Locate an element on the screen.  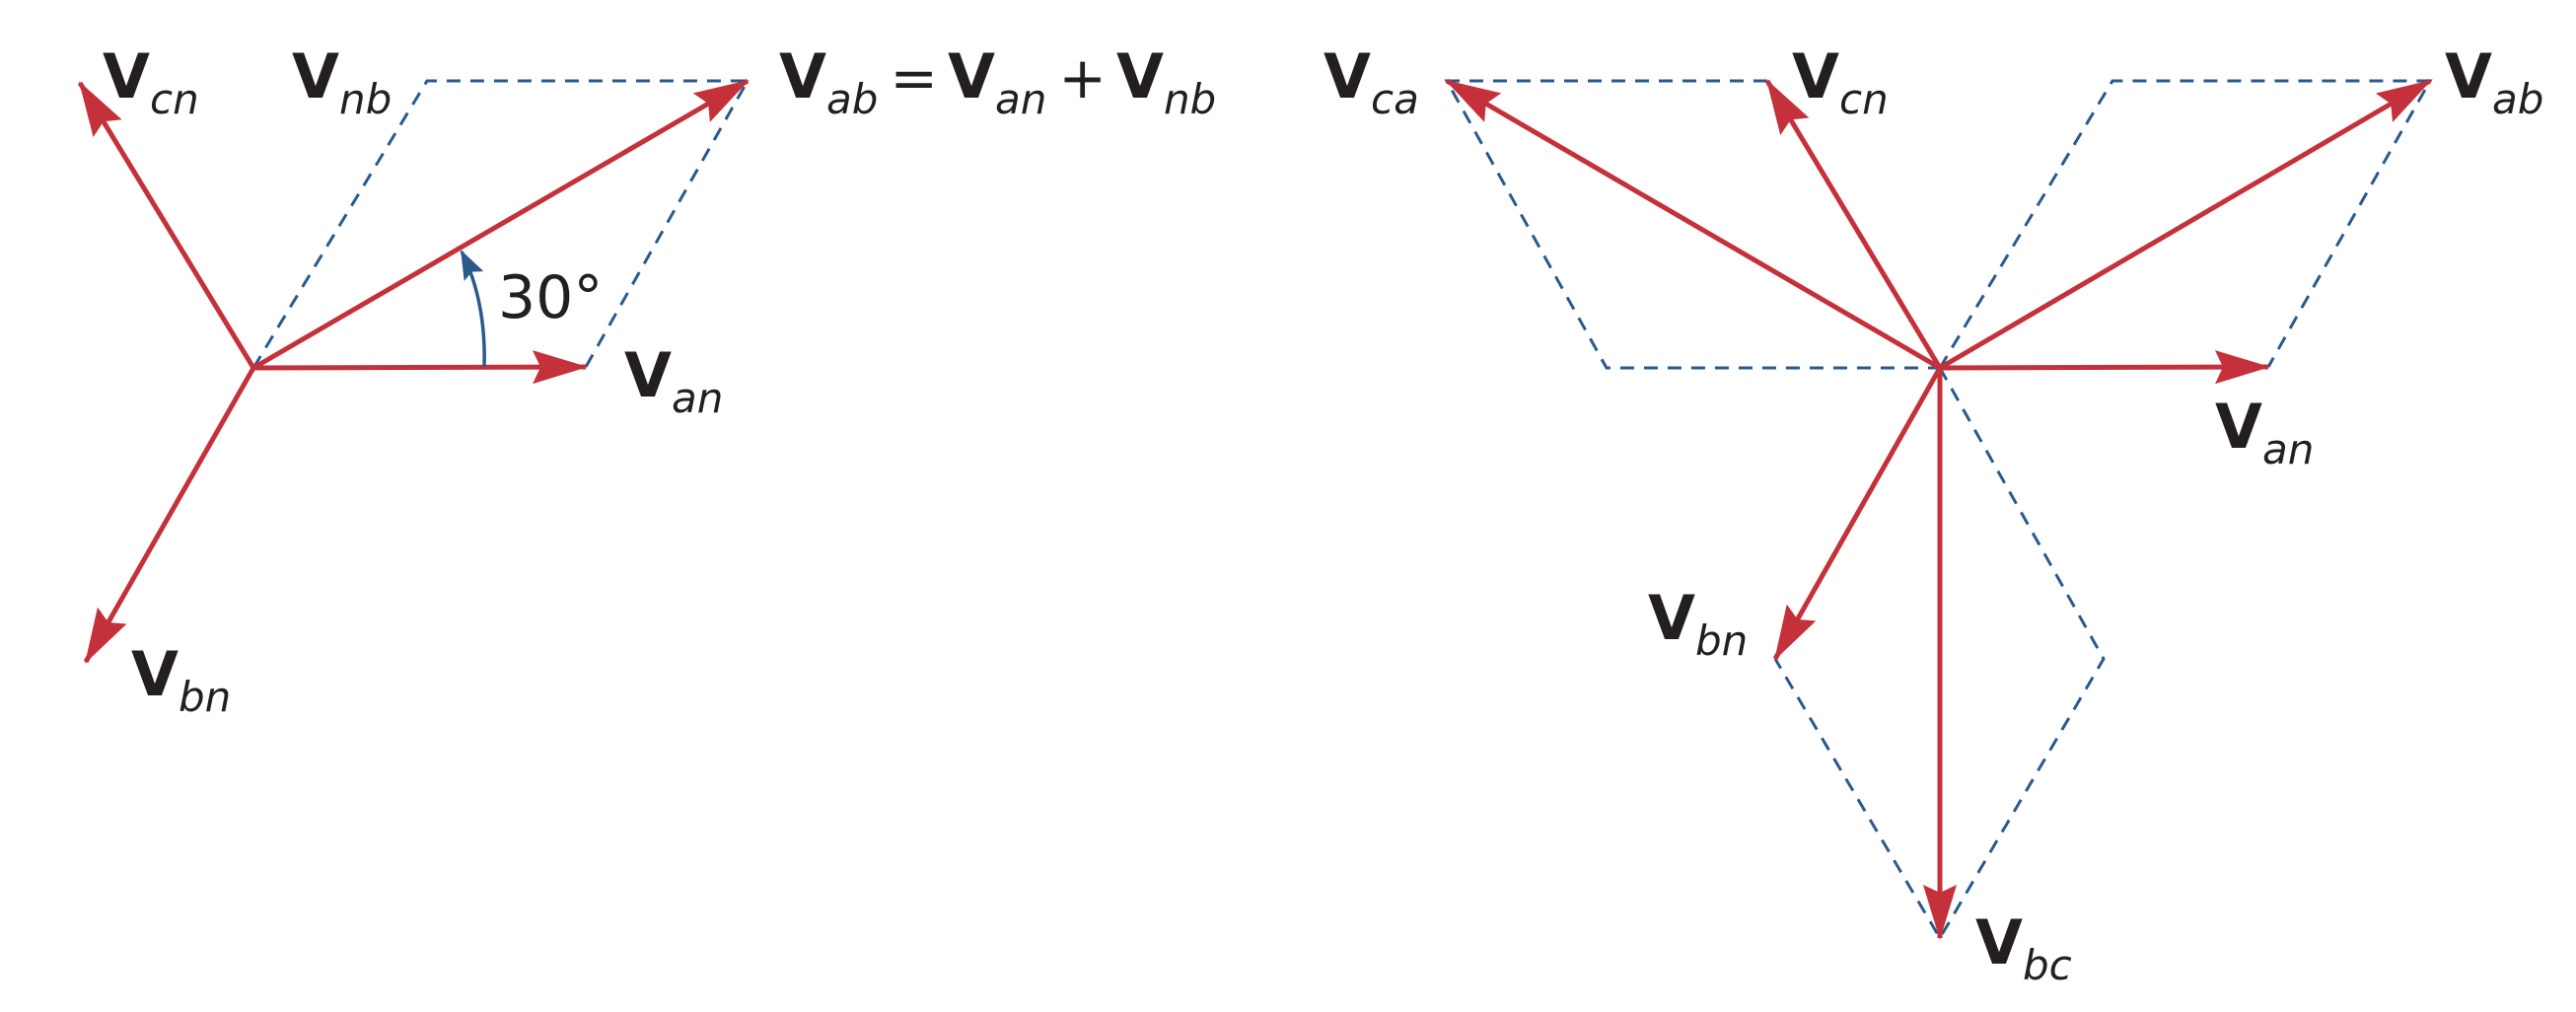
angle-label: 30° is located at coordinates (550, 297).